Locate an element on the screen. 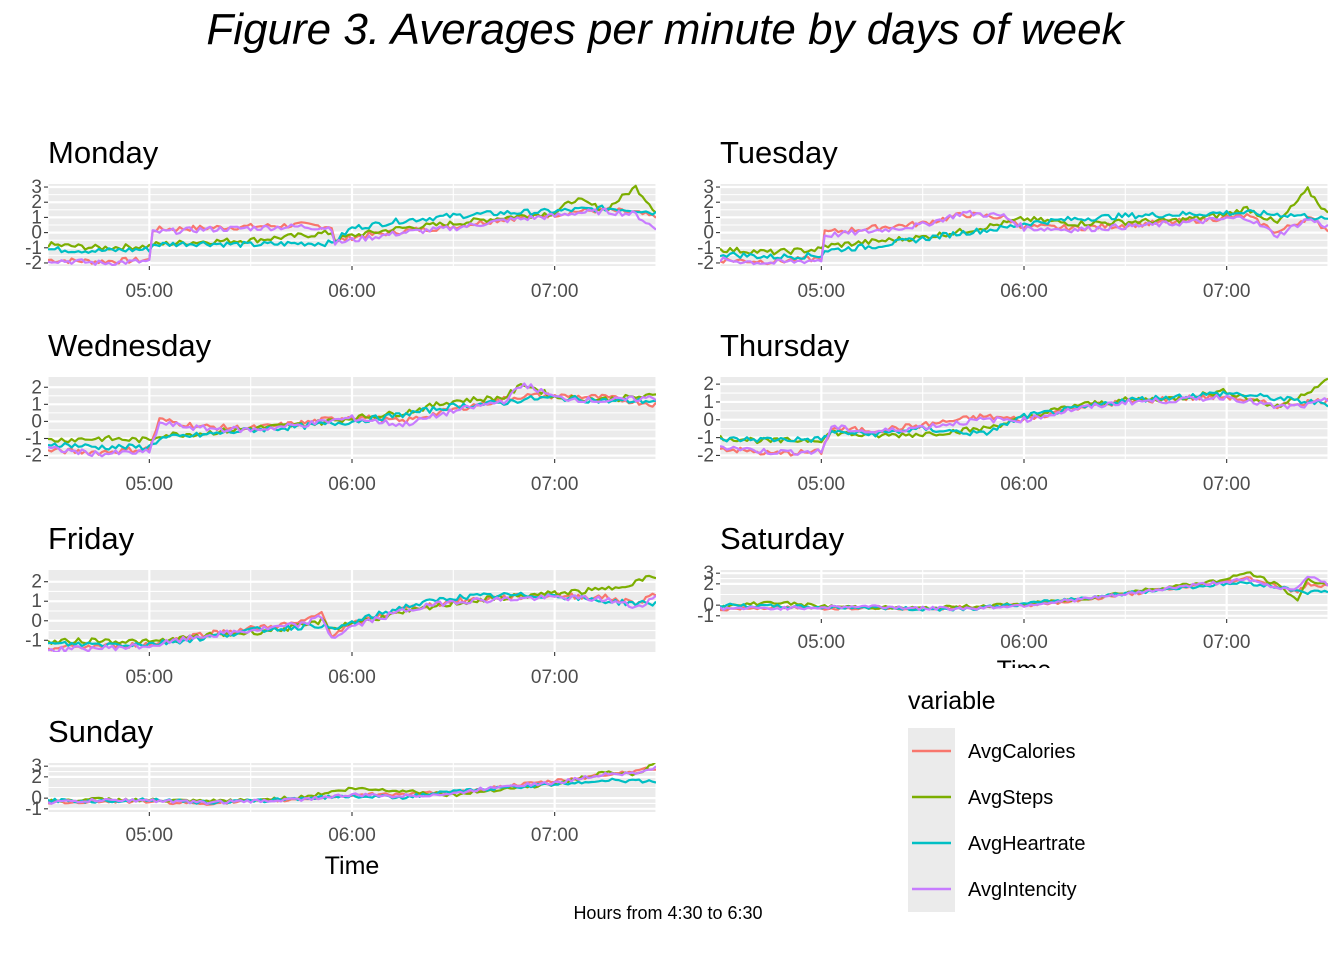  panel-title: Friday is located at coordinates (91, 538).